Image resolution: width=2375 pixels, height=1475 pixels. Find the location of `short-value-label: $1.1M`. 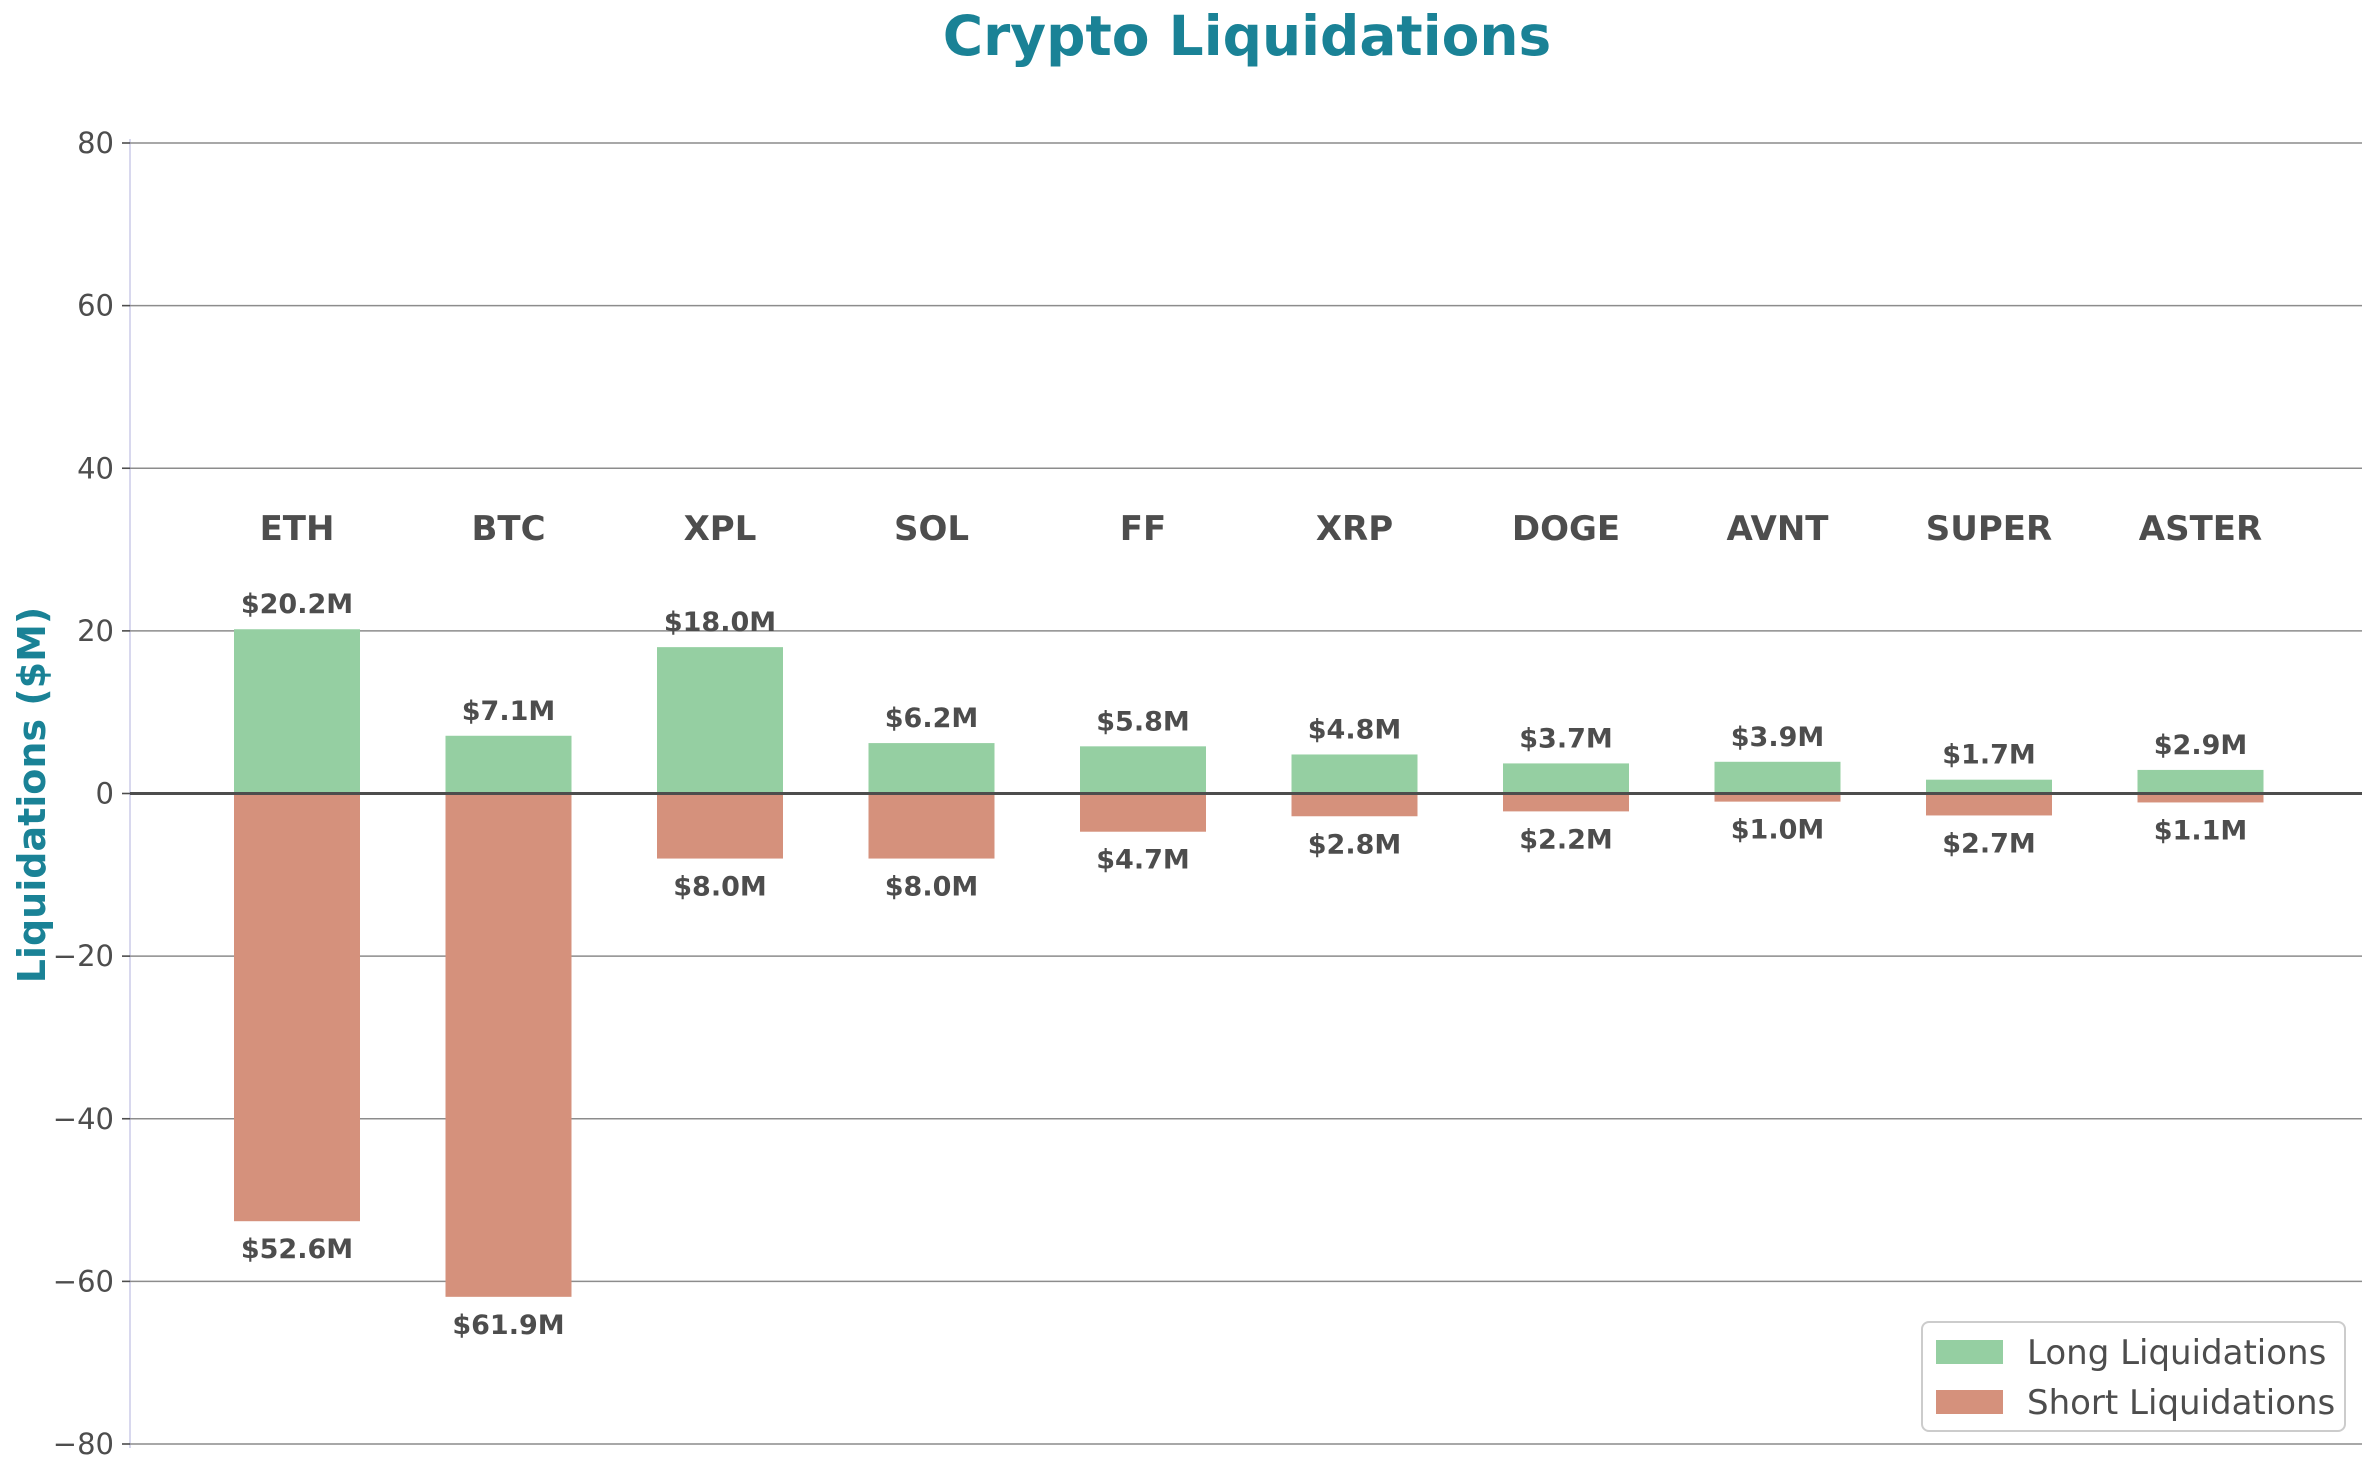

short-value-label: $1.1M is located at coordinates (2201, 830).